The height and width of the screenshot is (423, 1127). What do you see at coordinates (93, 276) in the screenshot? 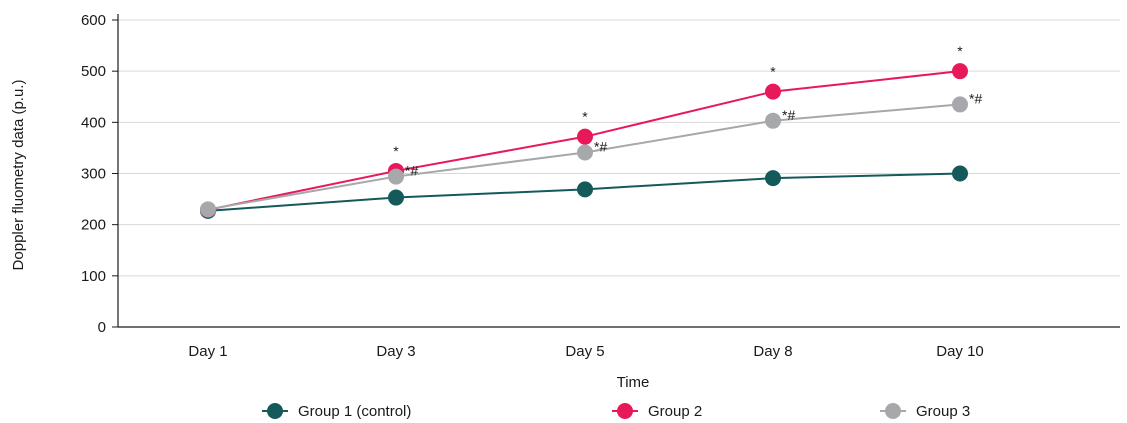
I see `y-tick-label: 100` at bounding box center [93, 276].